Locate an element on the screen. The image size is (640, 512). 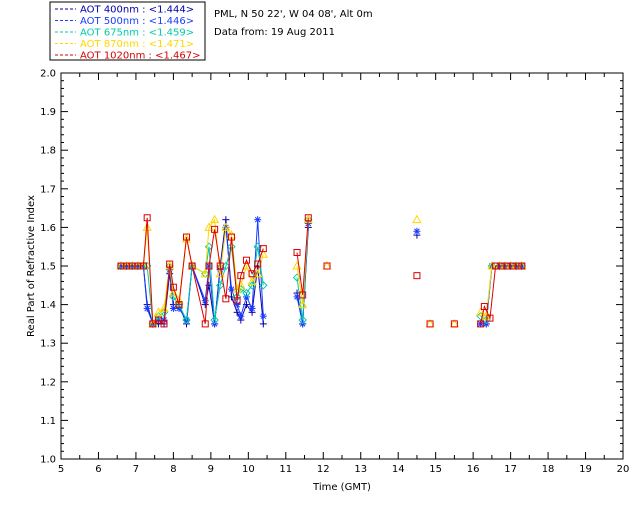
x-tick-label: 7 is located at coordinates (136, 469).